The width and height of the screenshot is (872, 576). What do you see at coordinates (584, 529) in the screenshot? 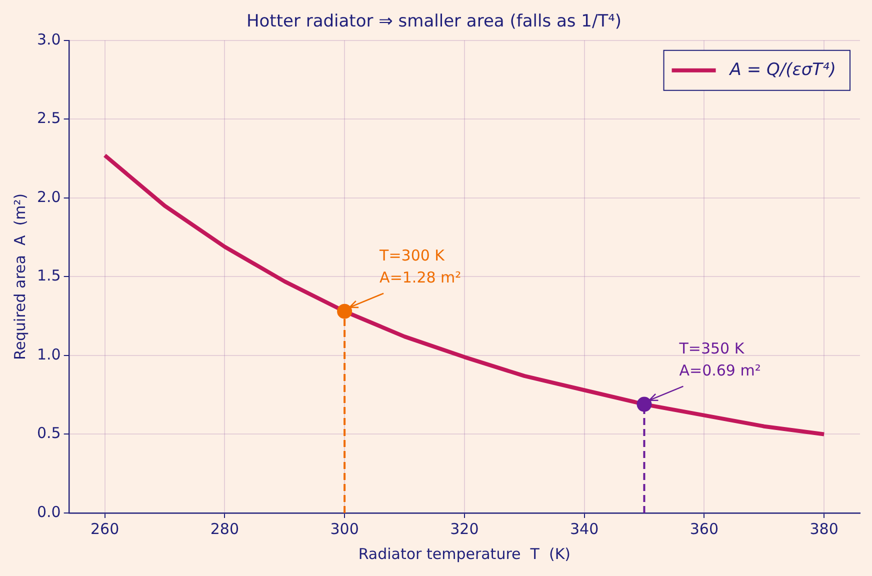
I see `x-tick-label: 340` at bounding box center [584, 529].